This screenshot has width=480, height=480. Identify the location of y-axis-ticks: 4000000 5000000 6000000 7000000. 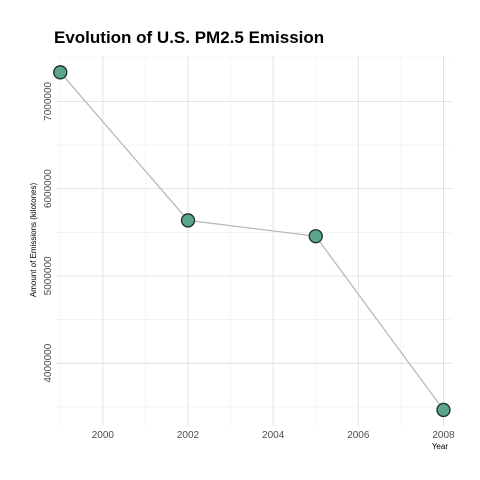
(48, 231).